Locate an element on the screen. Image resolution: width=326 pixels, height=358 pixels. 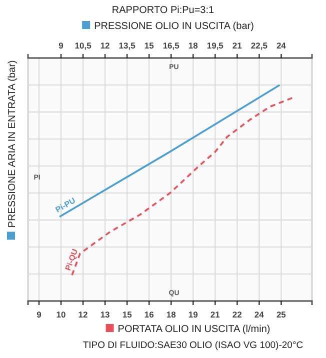
x-axis-title: PORTATA OLIO IN USCITA (l/min) is located at coordinates (194, 329).